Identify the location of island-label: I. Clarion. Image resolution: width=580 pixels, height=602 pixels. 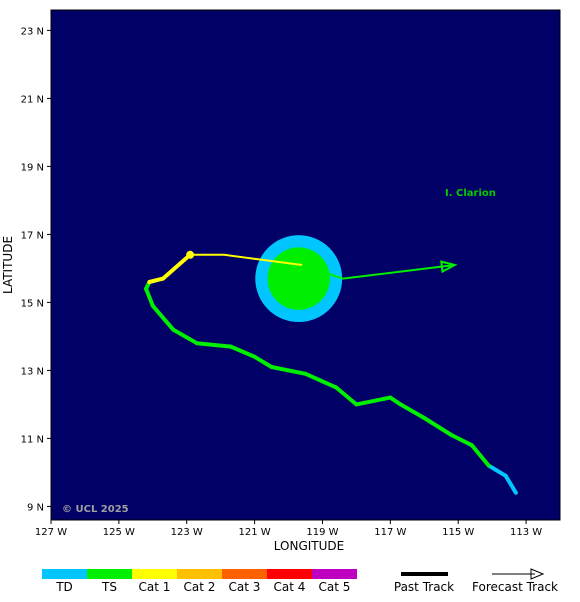
(470, 193).